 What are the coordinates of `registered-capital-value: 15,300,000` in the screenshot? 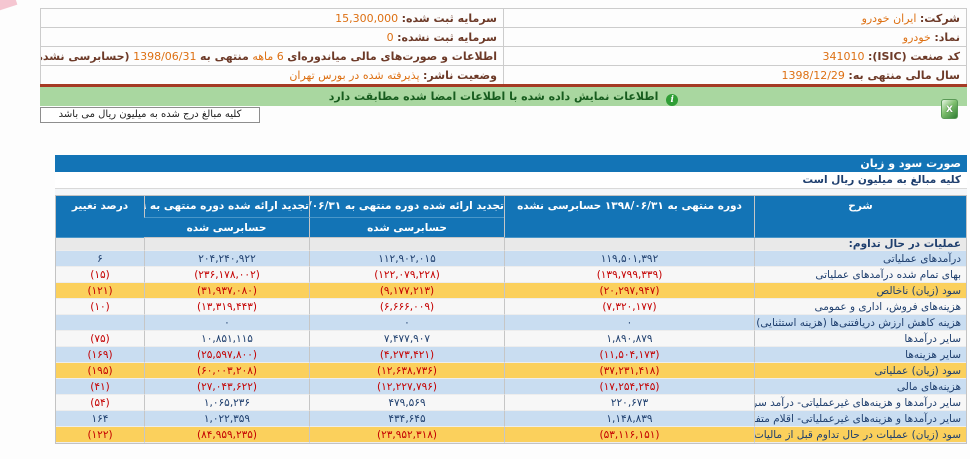 It's located at (367, 18).